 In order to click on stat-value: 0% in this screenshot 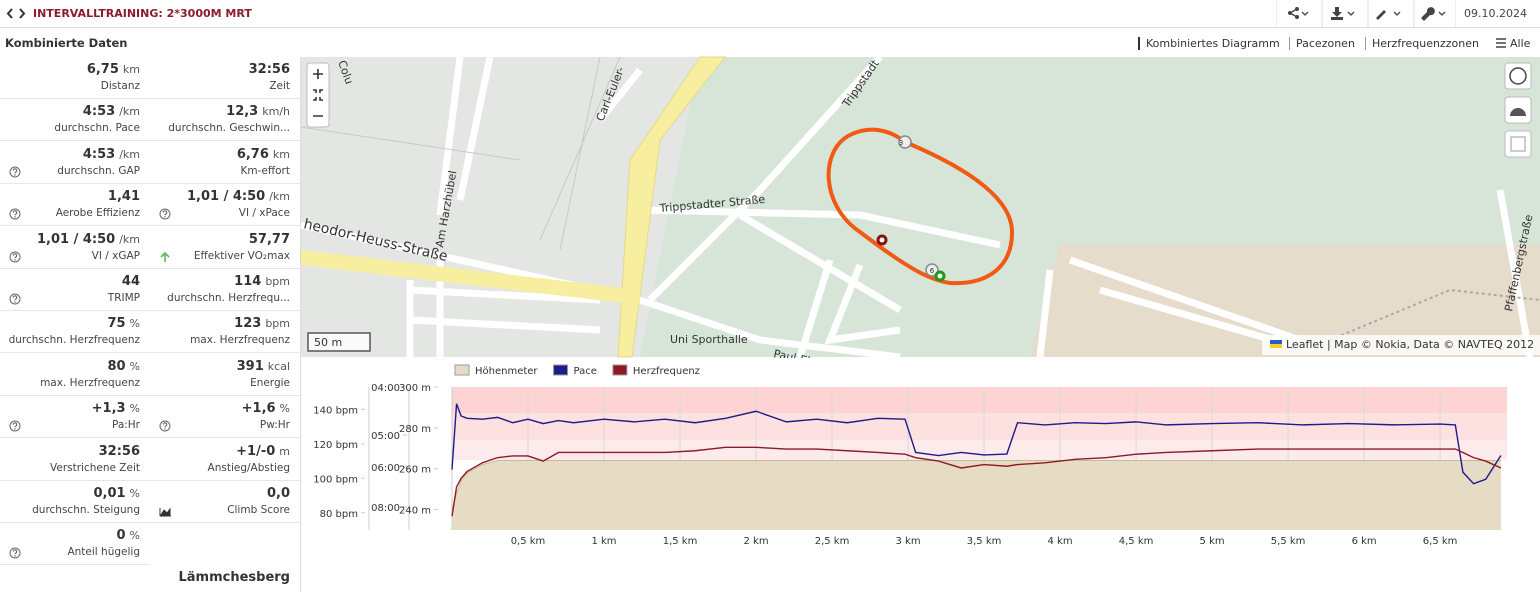, I will do `click(129, 535)`.